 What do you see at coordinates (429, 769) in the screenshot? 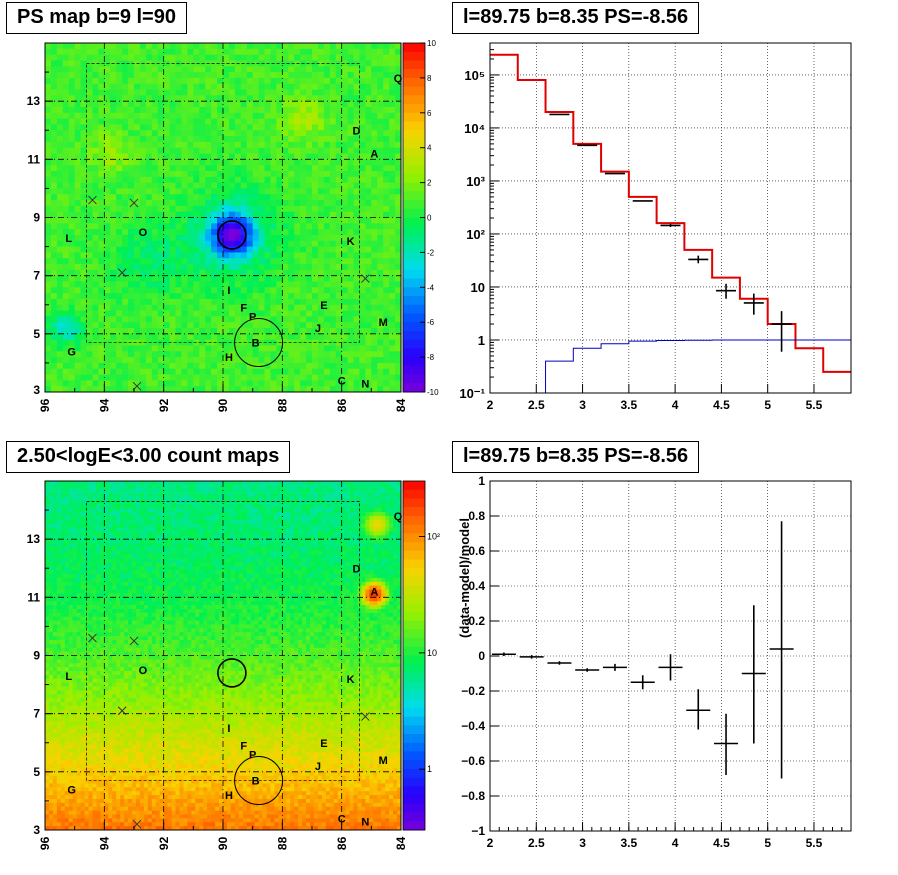
I see `colorbar-label: 1` at bounding box center [429, 769].